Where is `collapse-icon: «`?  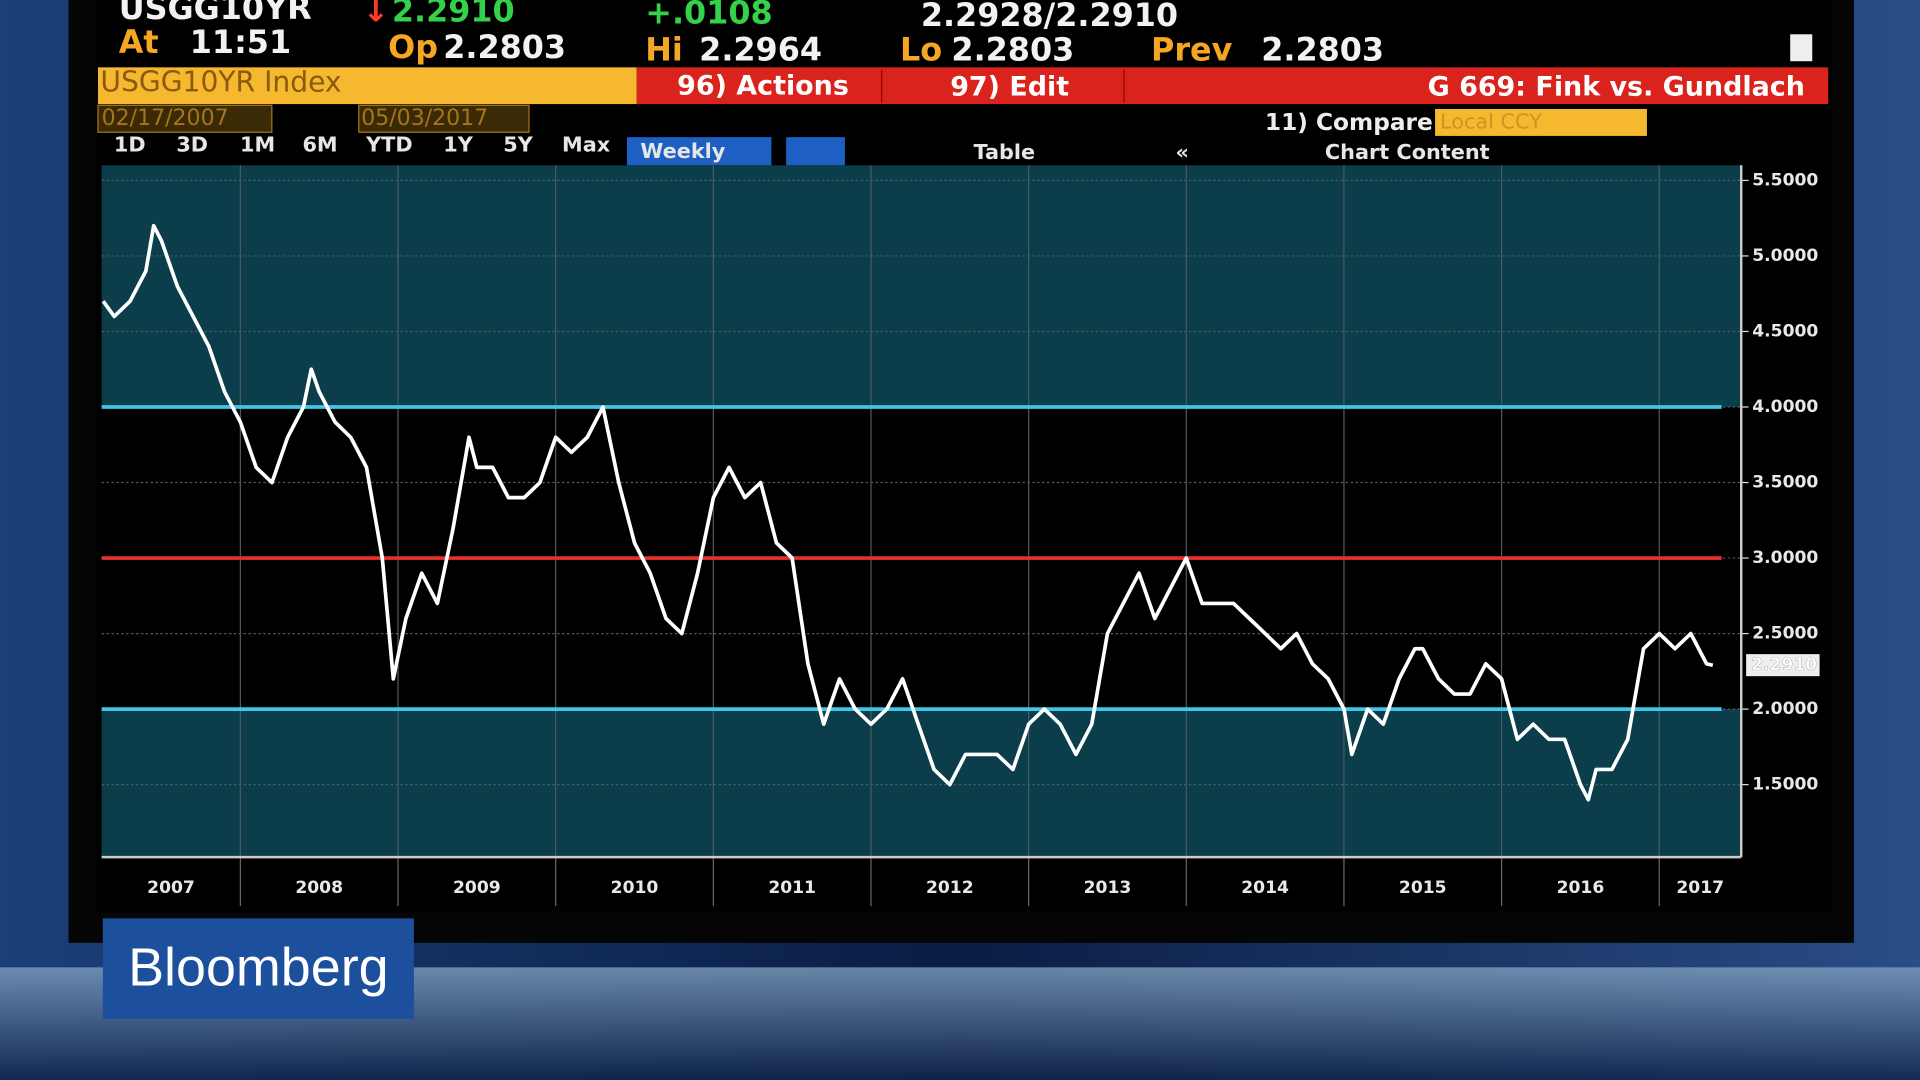 collapse-icon: « is located at coordinates (1182, 152).